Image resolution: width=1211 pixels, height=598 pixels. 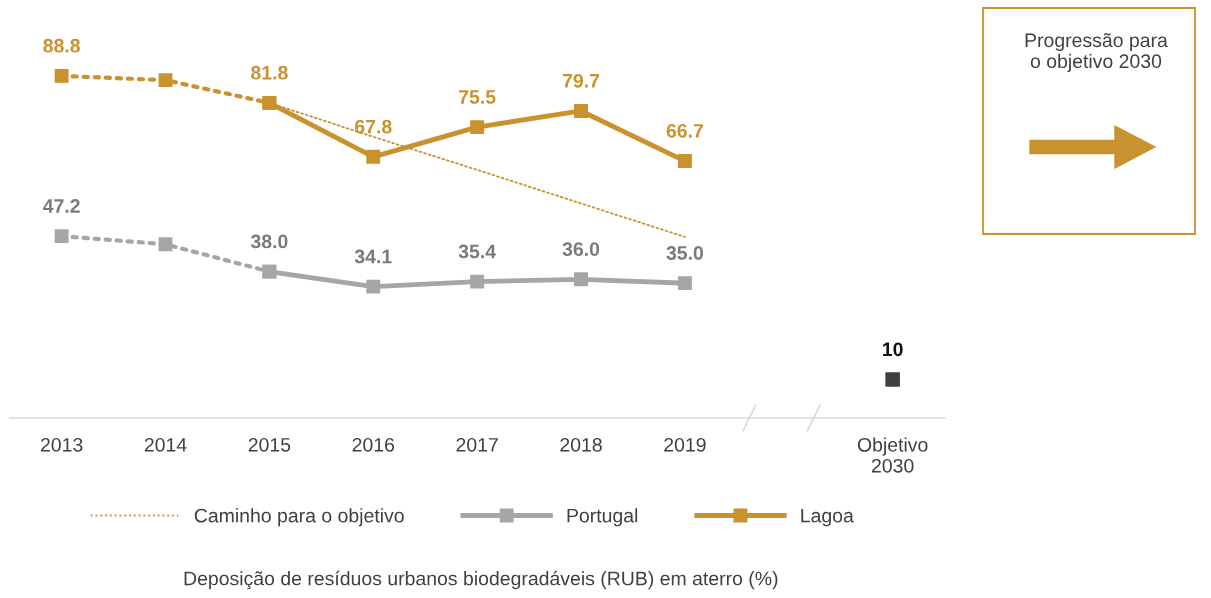 I want to click on x-tick-label: 2014, so click(x=165, y=444).